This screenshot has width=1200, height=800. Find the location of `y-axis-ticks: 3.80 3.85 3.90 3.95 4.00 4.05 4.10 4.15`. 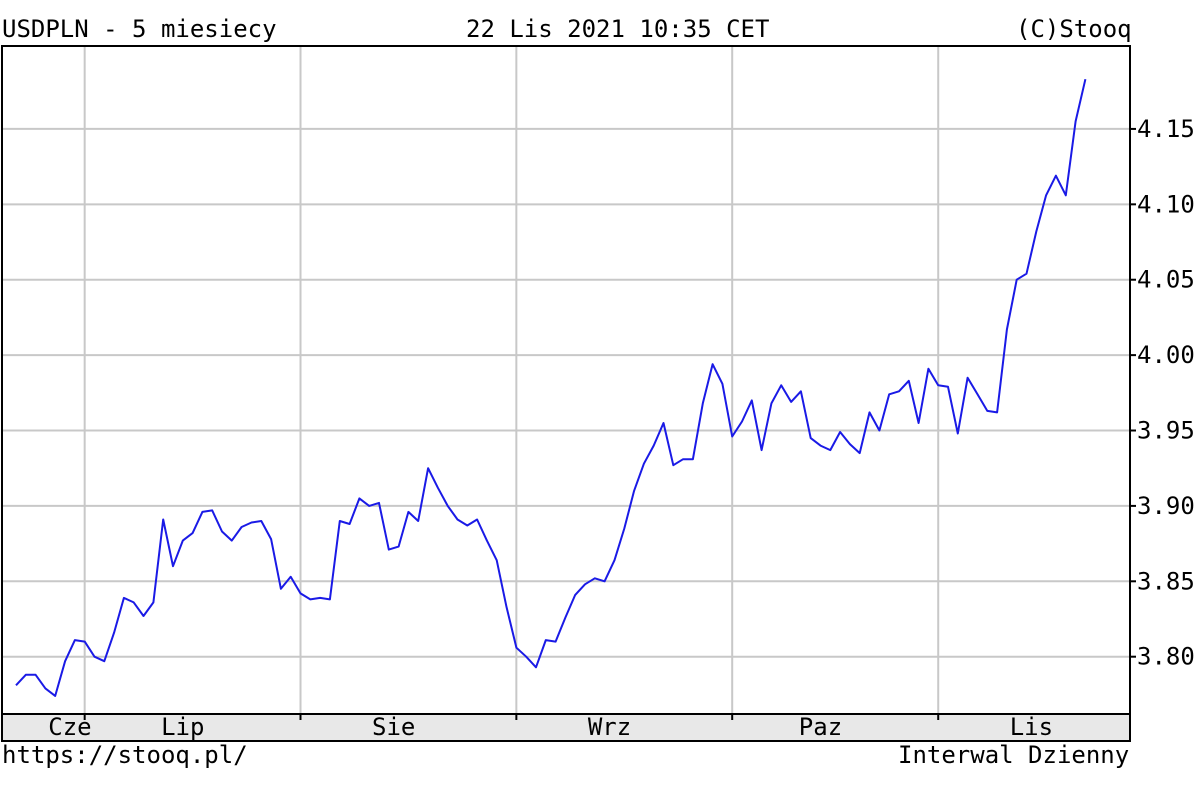

y-axis-ticks: 3.80 3.85 3.90 3.95 4.00 4.05 4.10 4.15 is located at coordinates (1162, 393).